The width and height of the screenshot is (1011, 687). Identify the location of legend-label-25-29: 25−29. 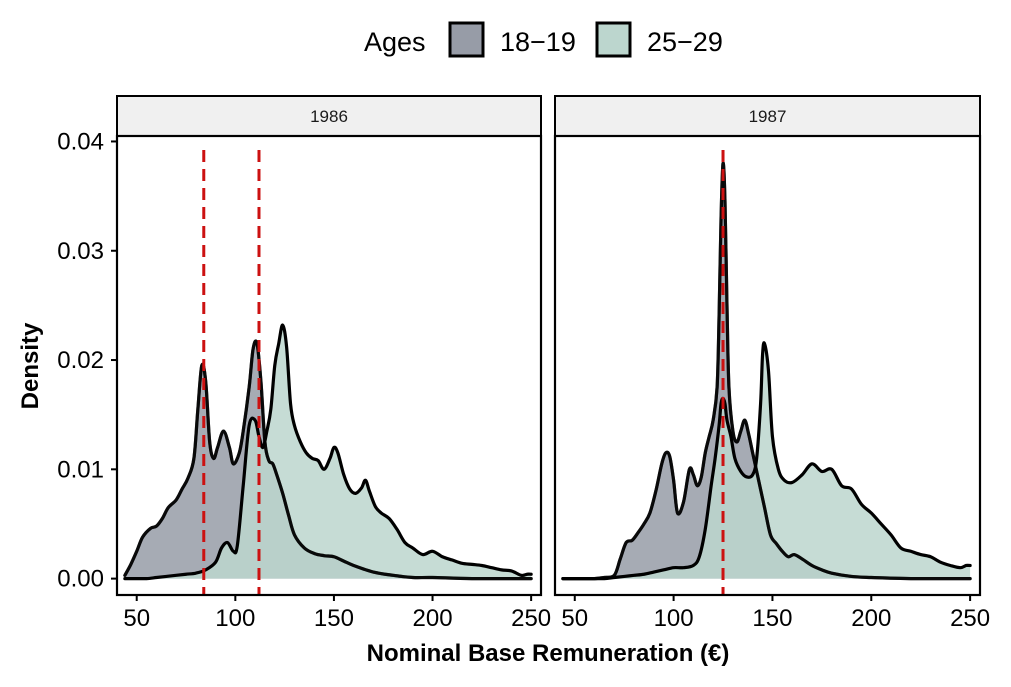
(685, 42).